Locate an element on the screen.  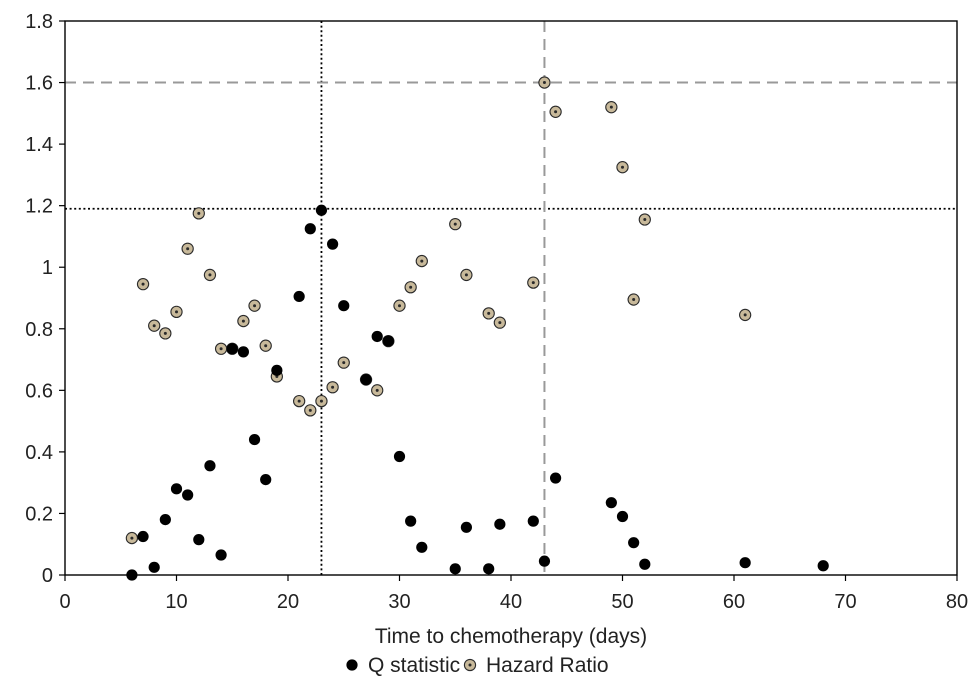
x-tick-label: 0 is located at coordinates (64, 602).